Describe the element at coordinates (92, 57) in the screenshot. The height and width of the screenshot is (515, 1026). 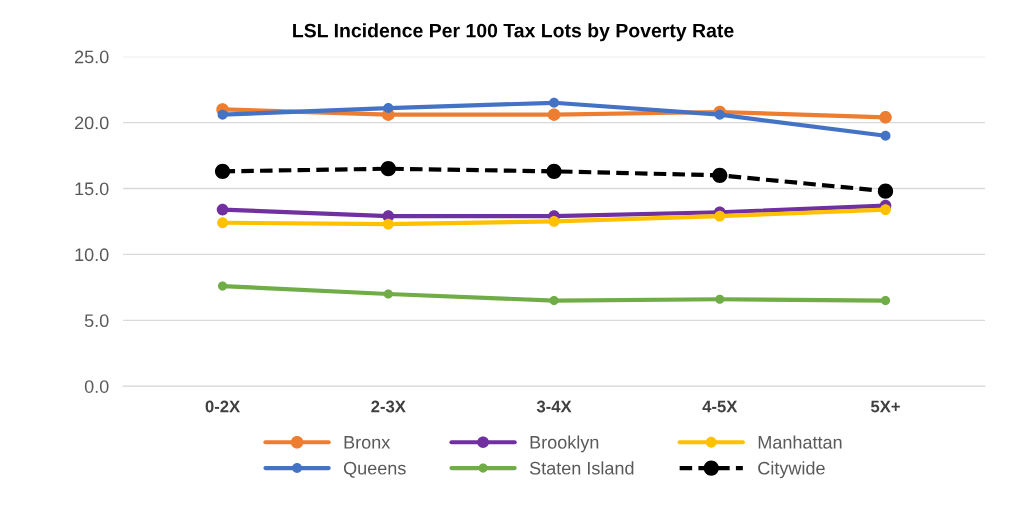
I see `y-tick-label: 25.0` at that location.